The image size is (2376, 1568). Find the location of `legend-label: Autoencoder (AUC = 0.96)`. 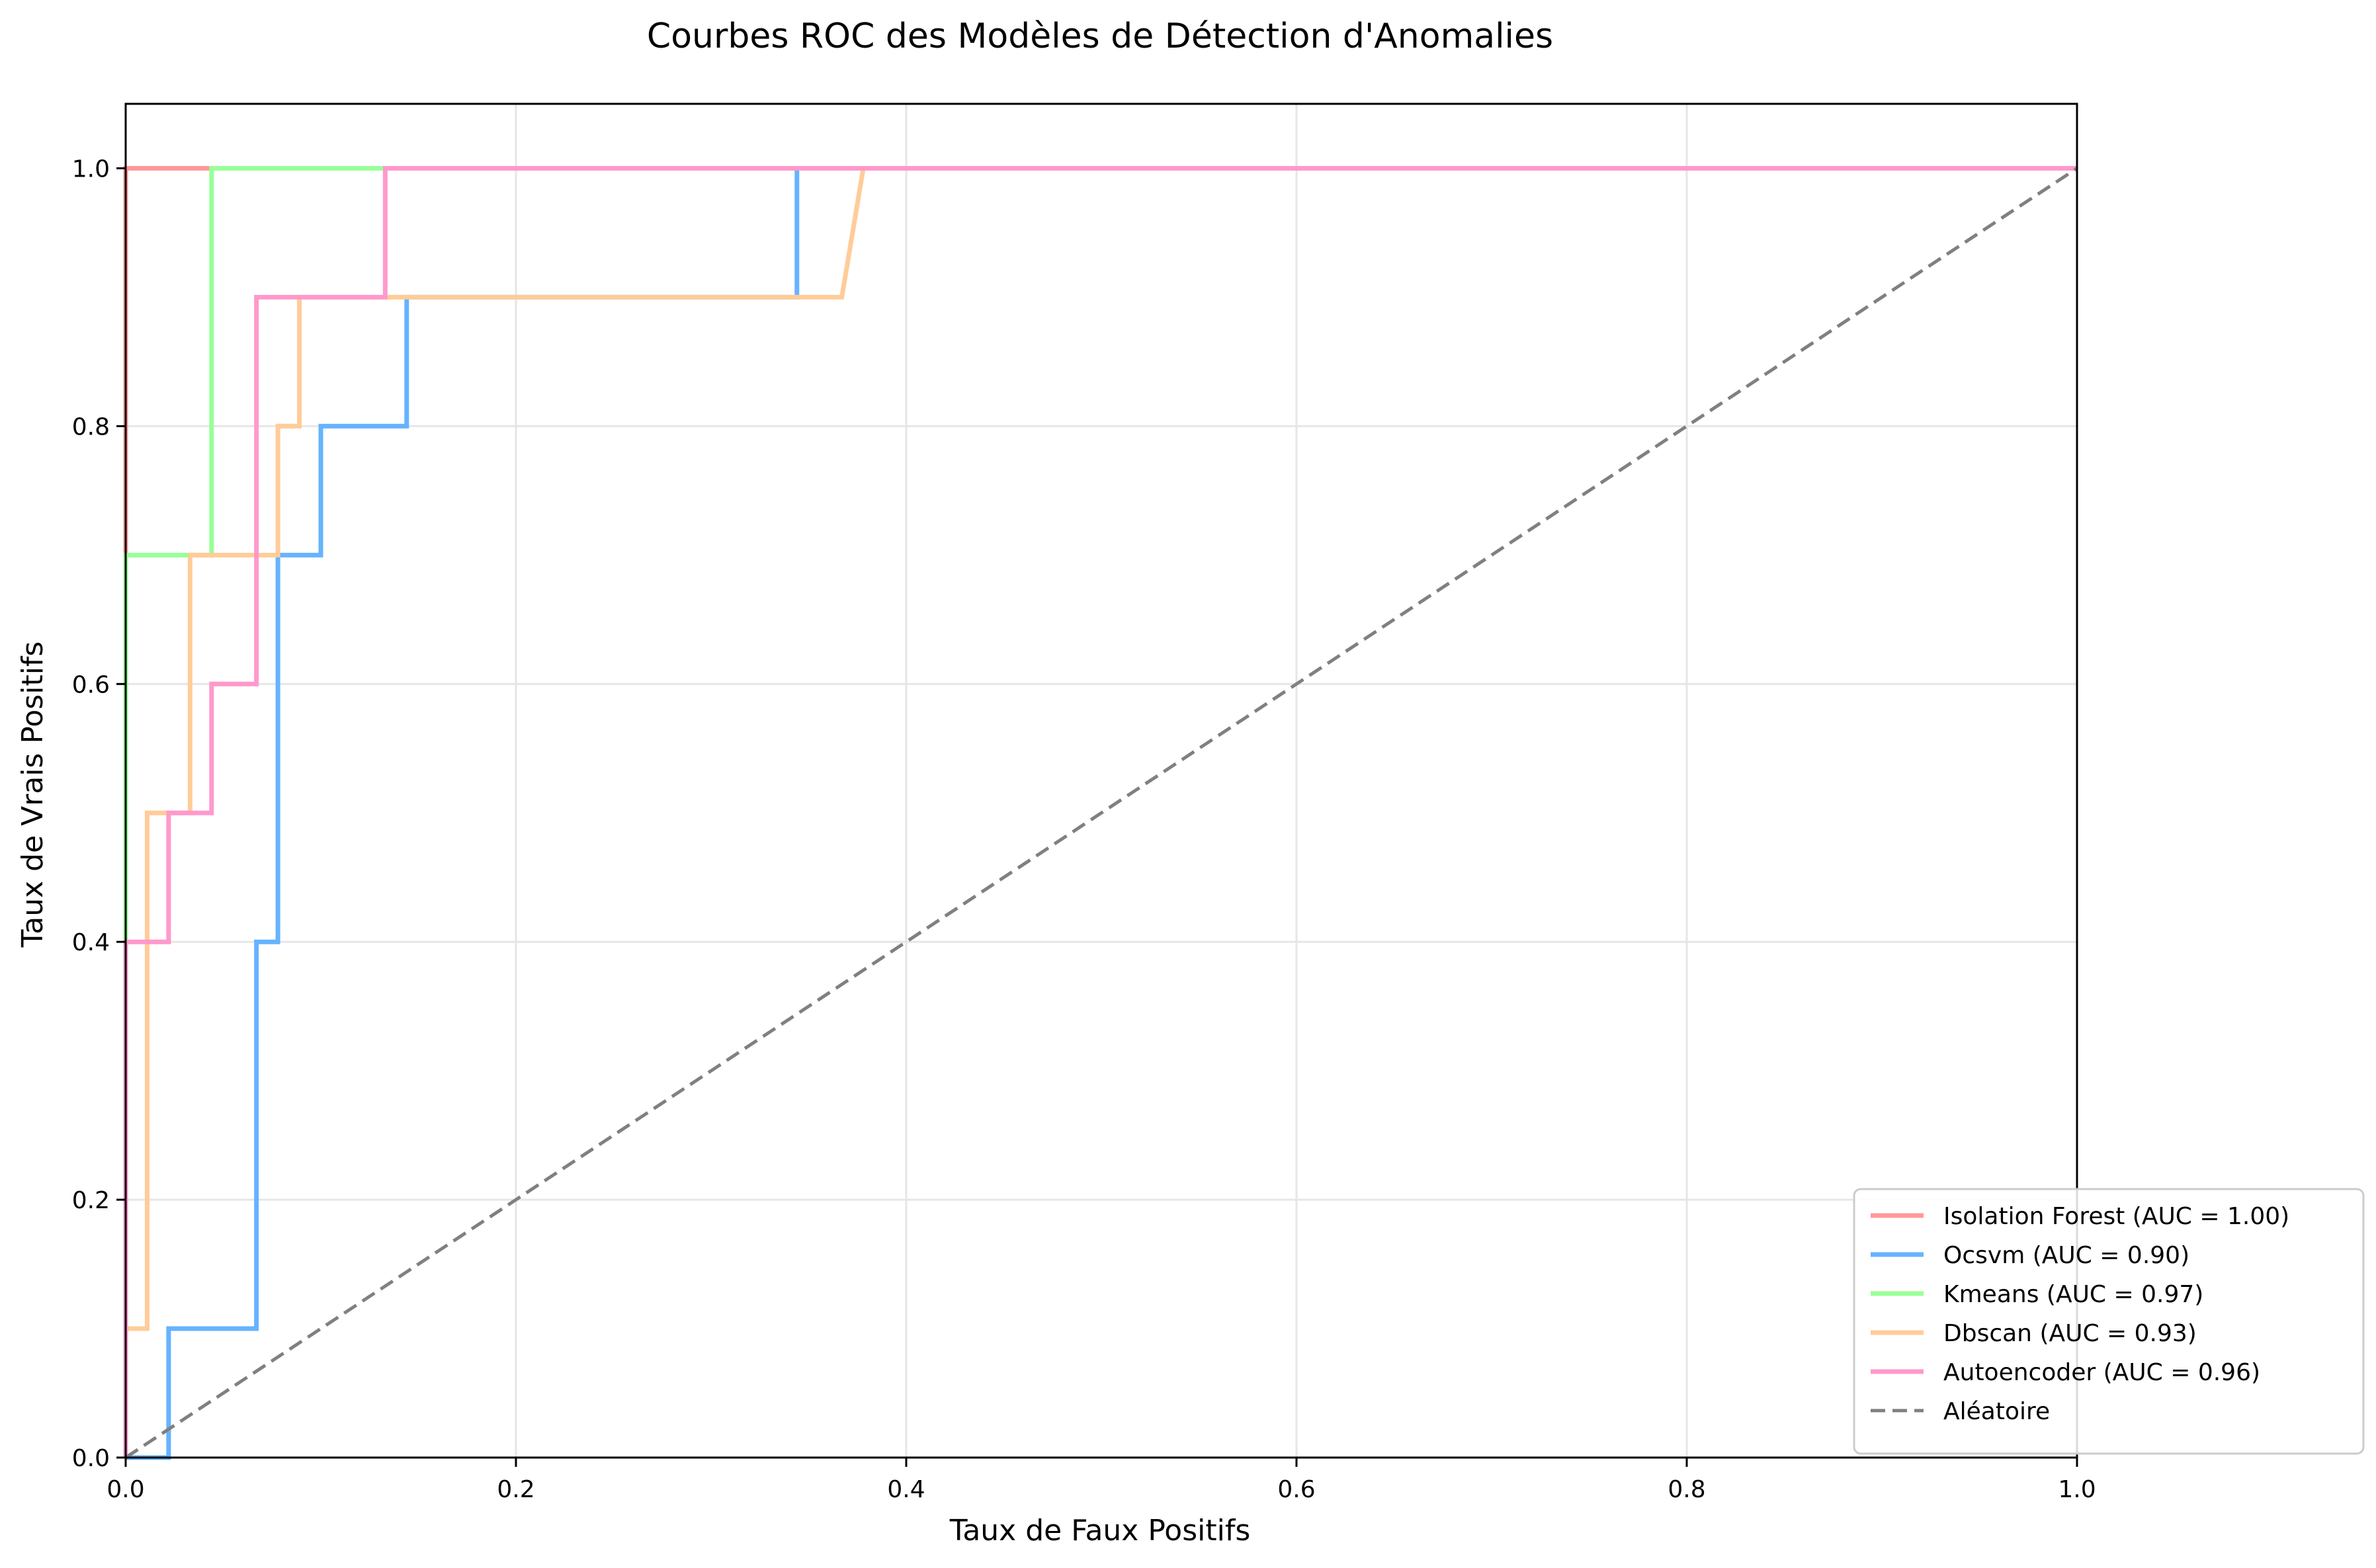

legend-label: Autoencoder (AUC = 0.96) is located at coordinates (2101, 1372).